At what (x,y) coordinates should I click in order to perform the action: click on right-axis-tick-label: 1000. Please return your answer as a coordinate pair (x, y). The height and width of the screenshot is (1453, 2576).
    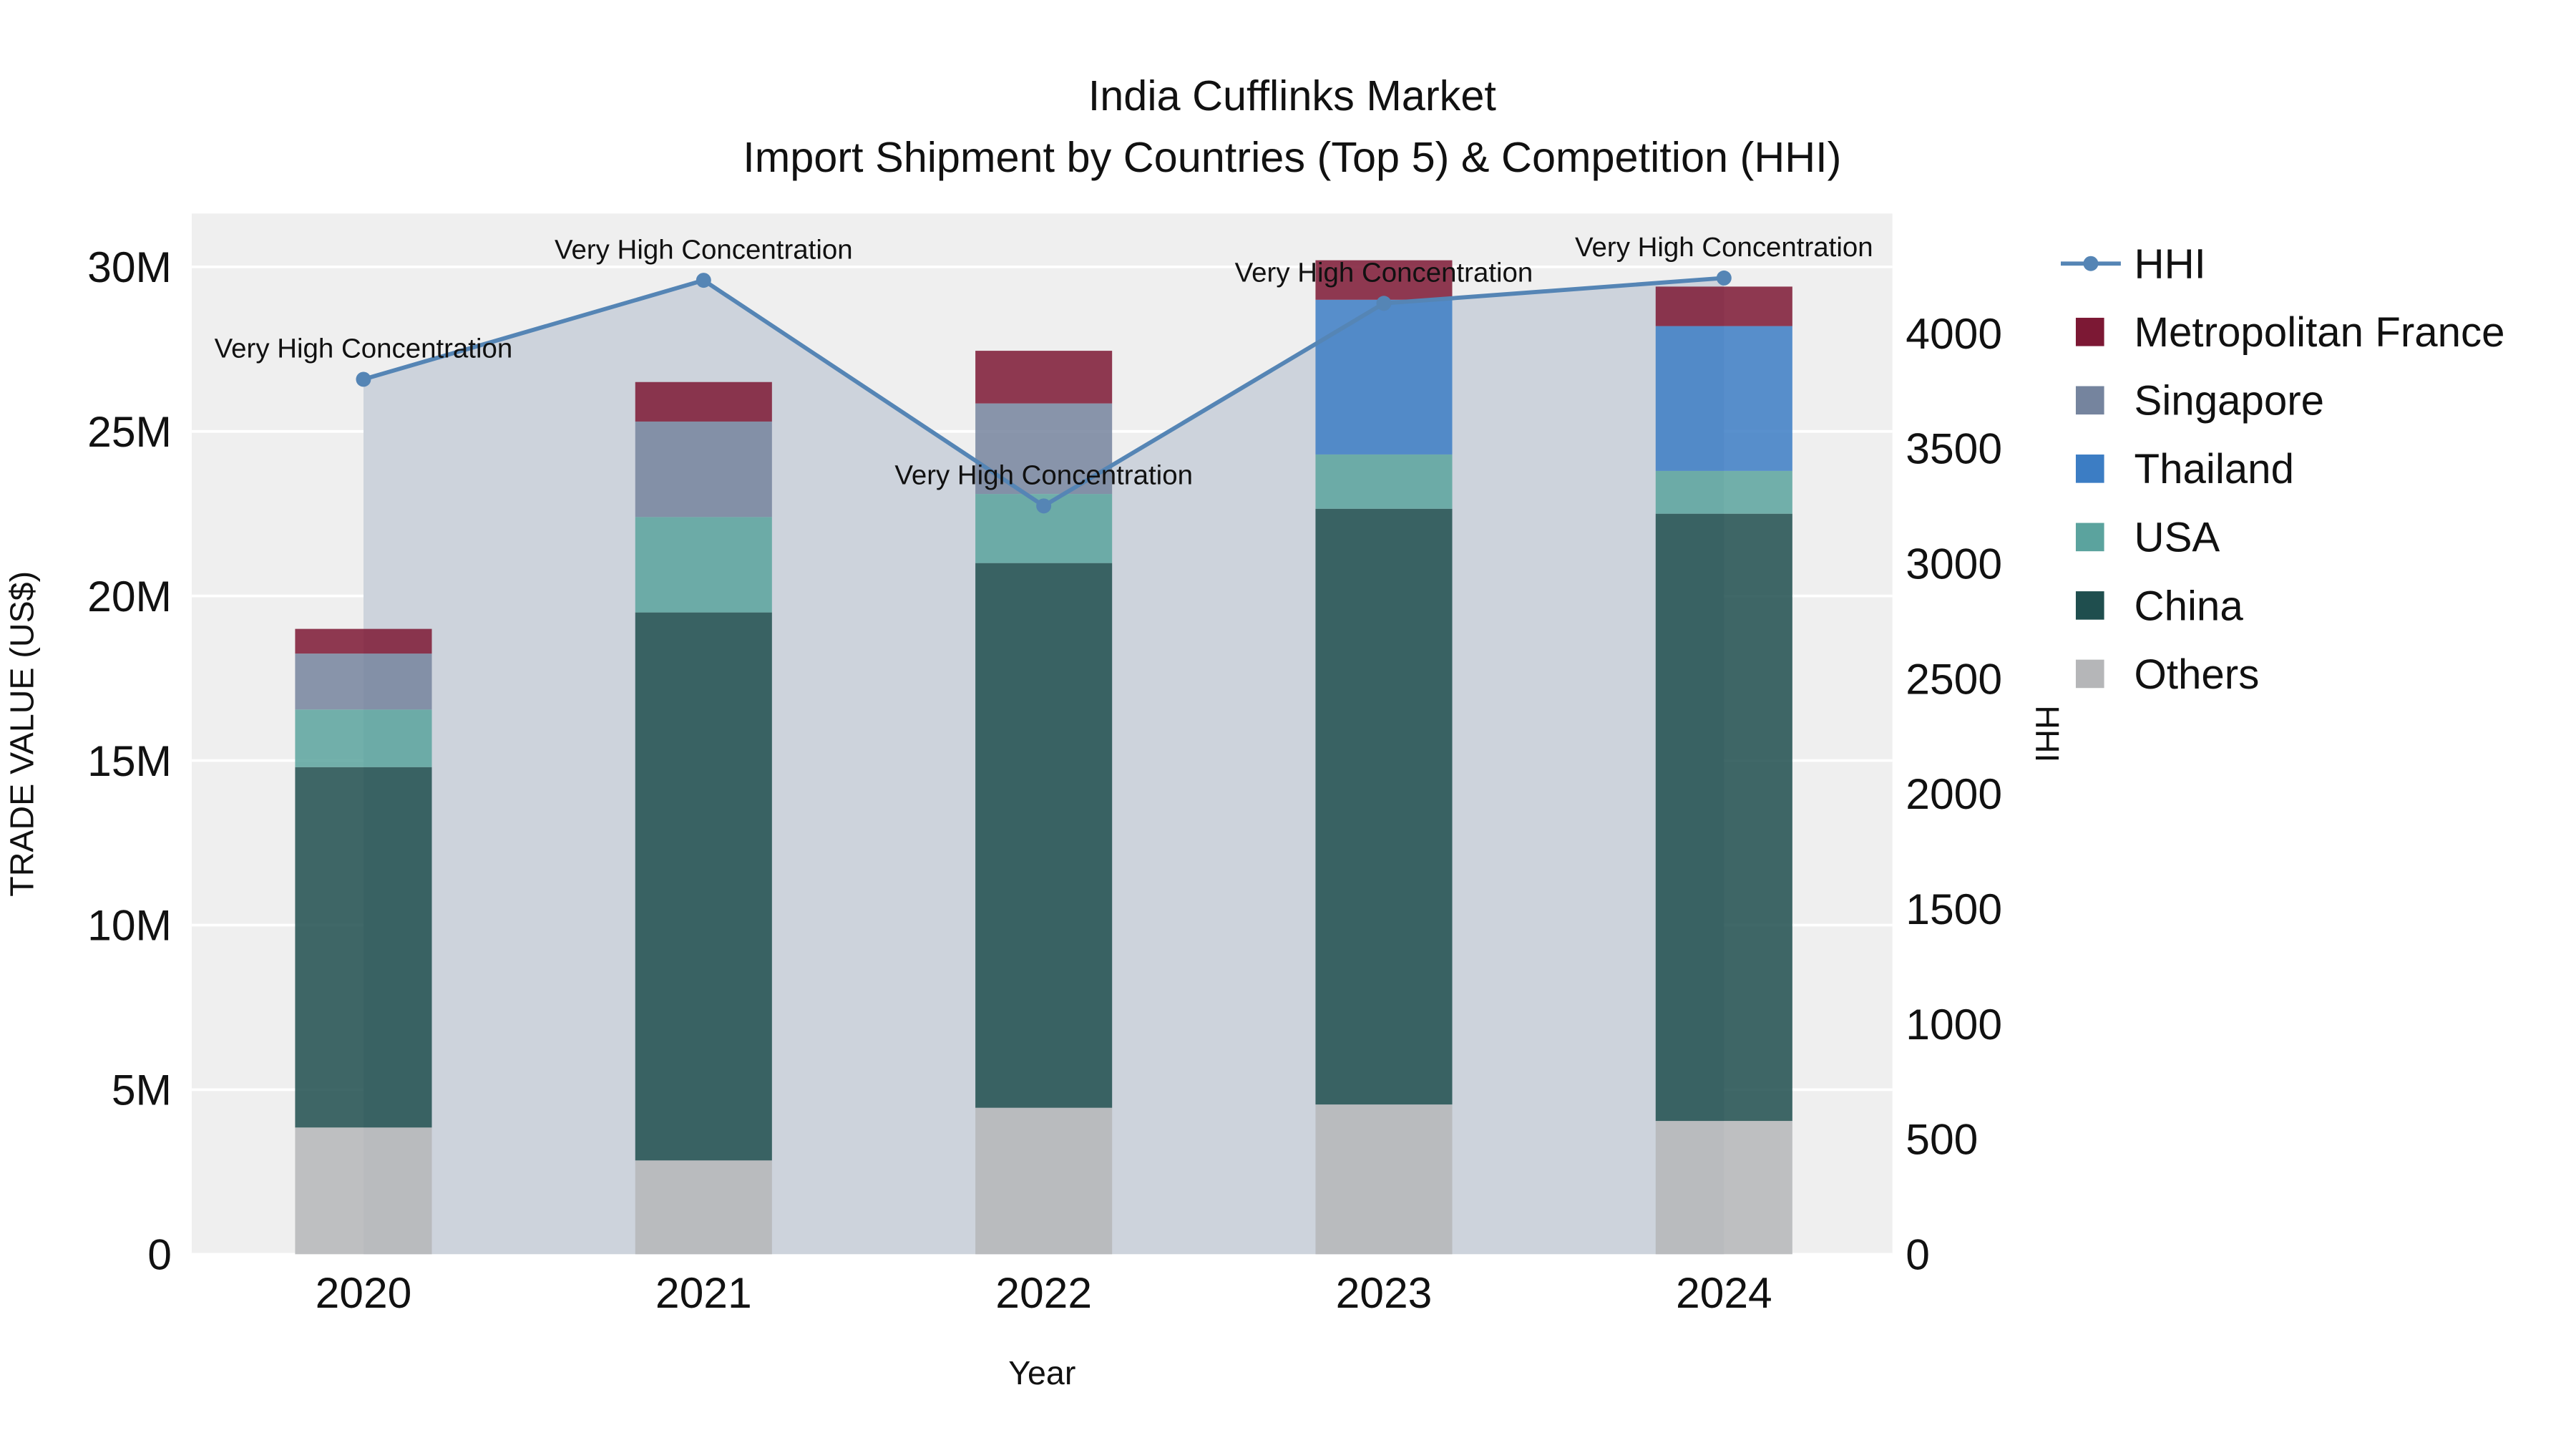
    Looking at the image, I should click on (1954, 1024).